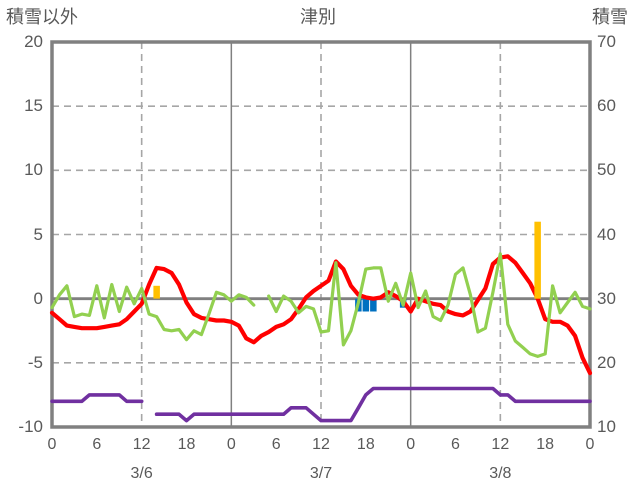 This screenshot has width=636, height=501. I want to click on date-label: 3/8, so click(500, 473).